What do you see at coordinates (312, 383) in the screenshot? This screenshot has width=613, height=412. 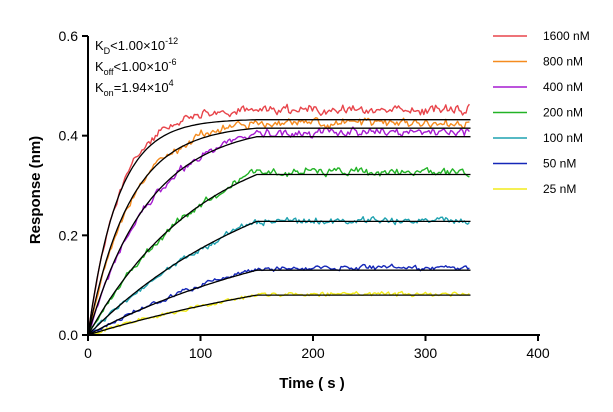 I see `x-axis-title: Time ( s )` at bounding box center [312, 383].